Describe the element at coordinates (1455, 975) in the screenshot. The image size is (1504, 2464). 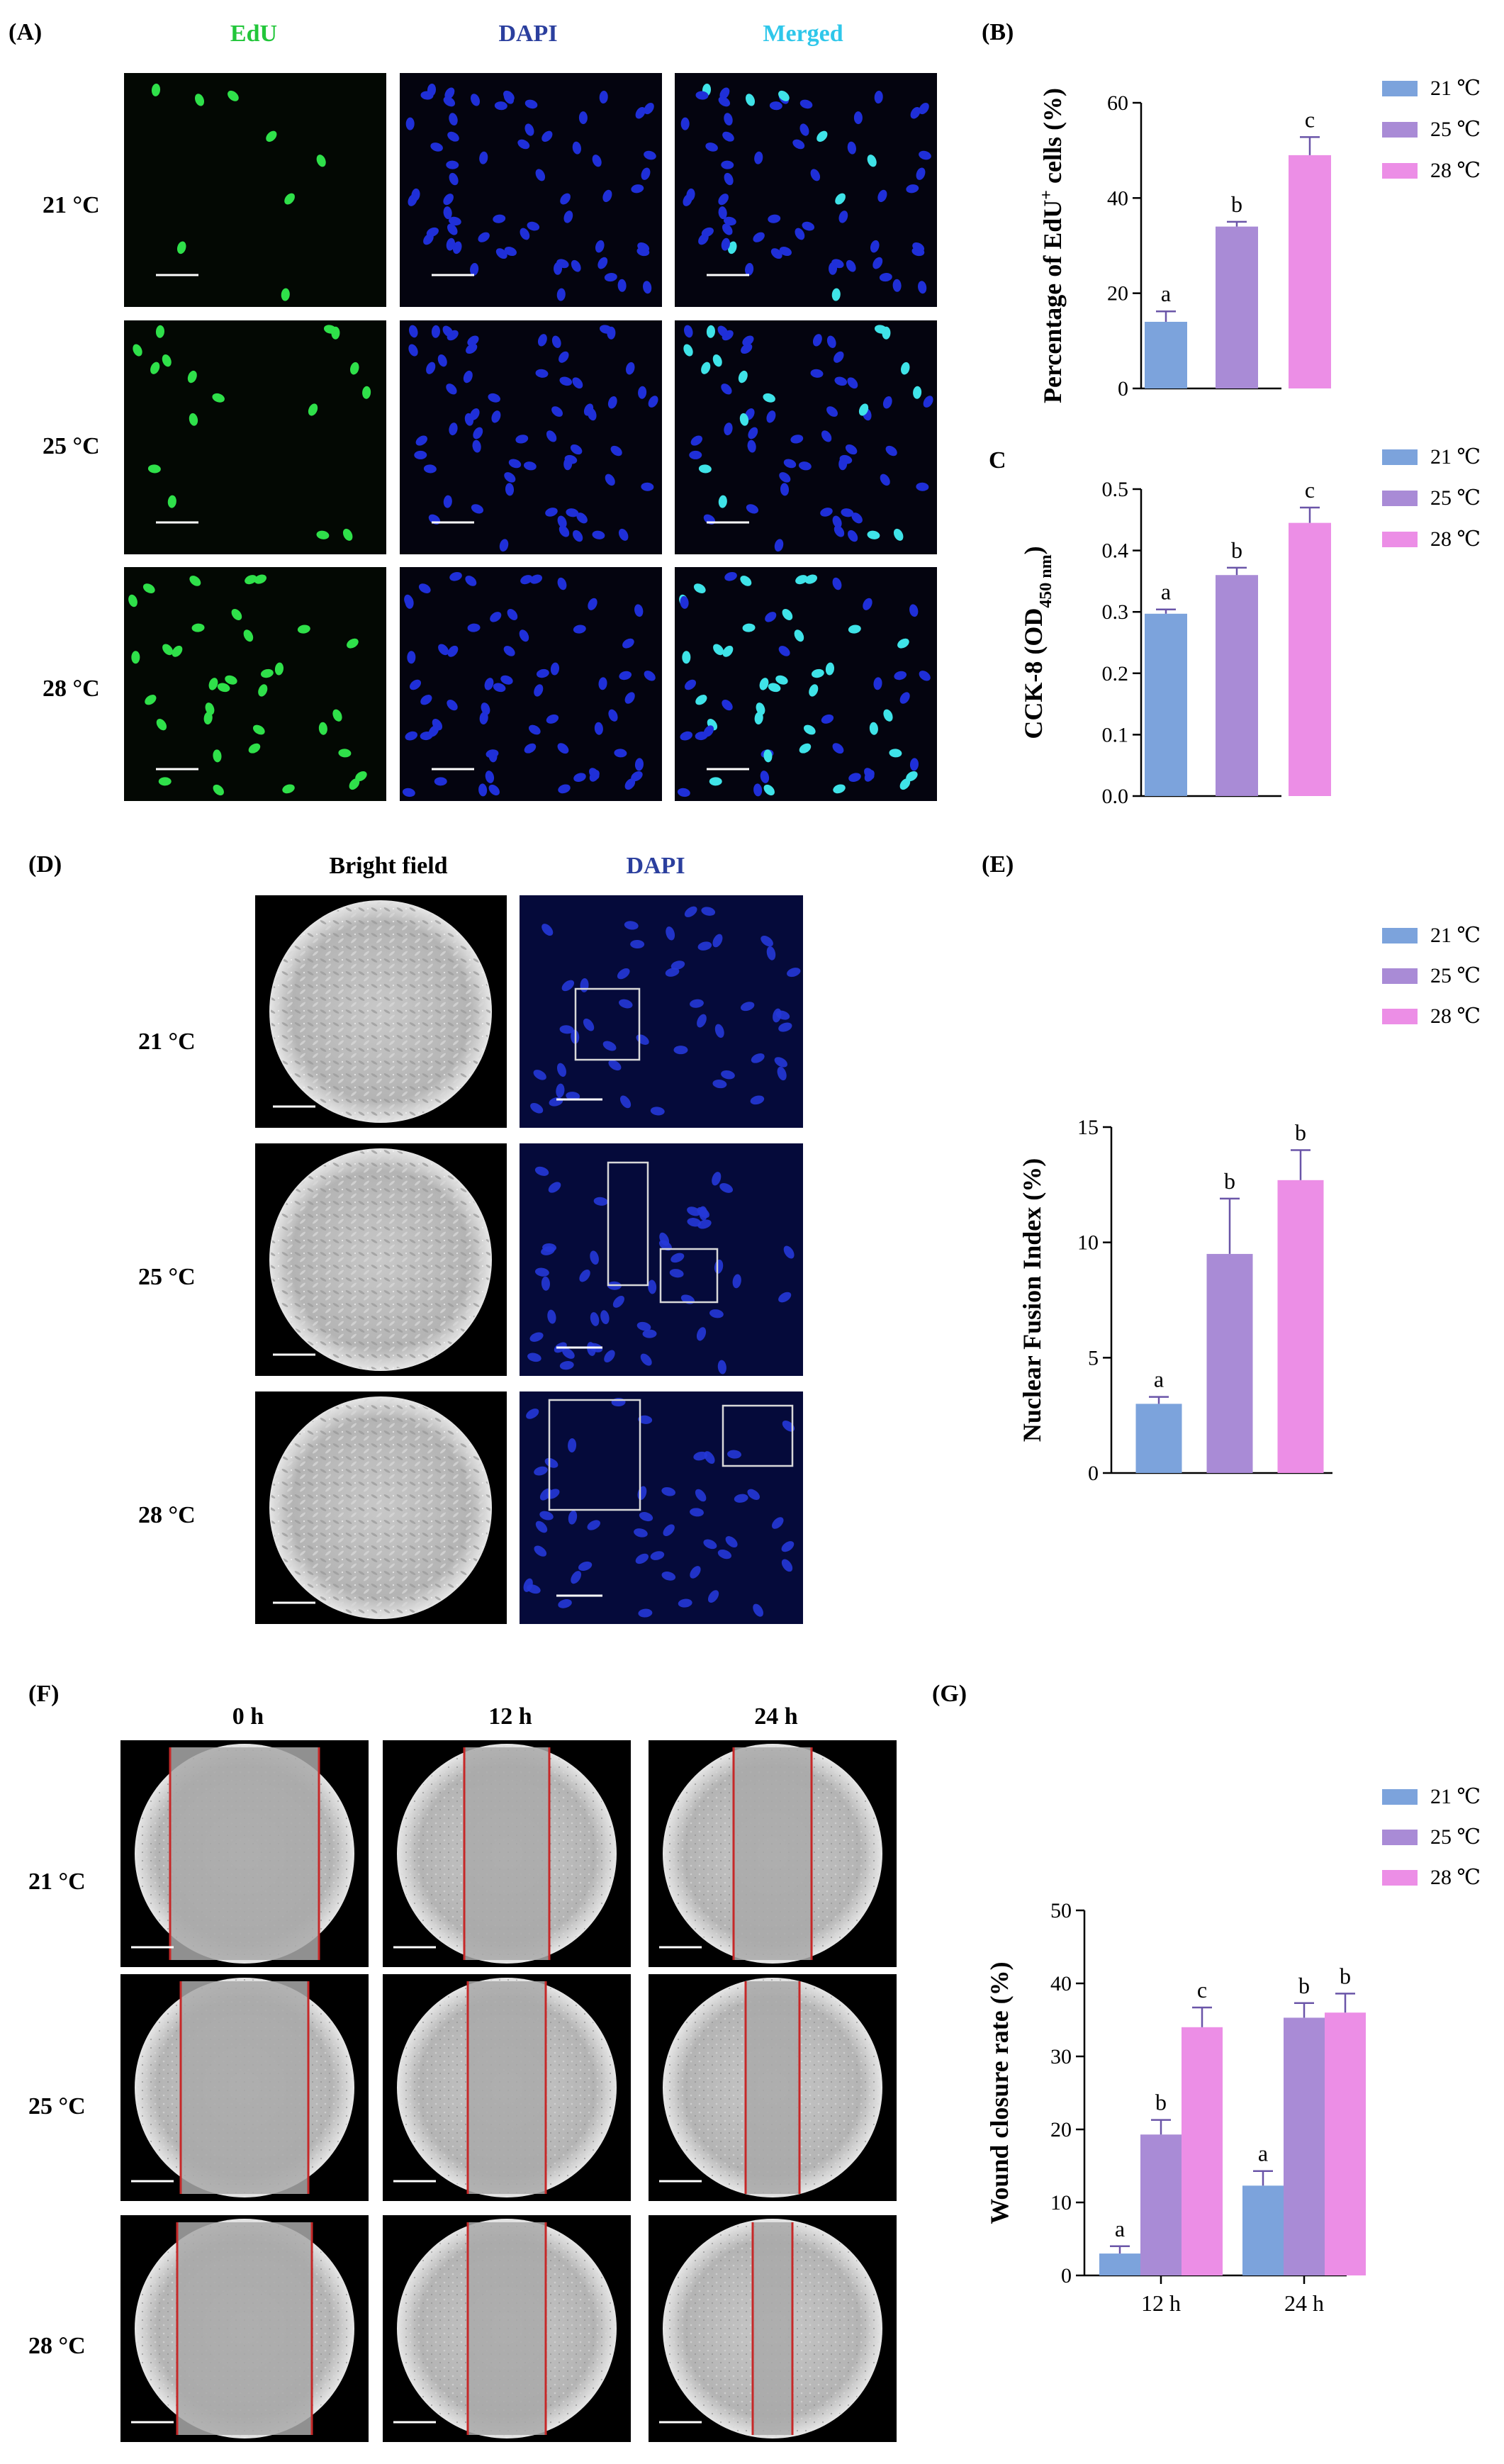
I see `legend-label: 25 ℃` at that location.